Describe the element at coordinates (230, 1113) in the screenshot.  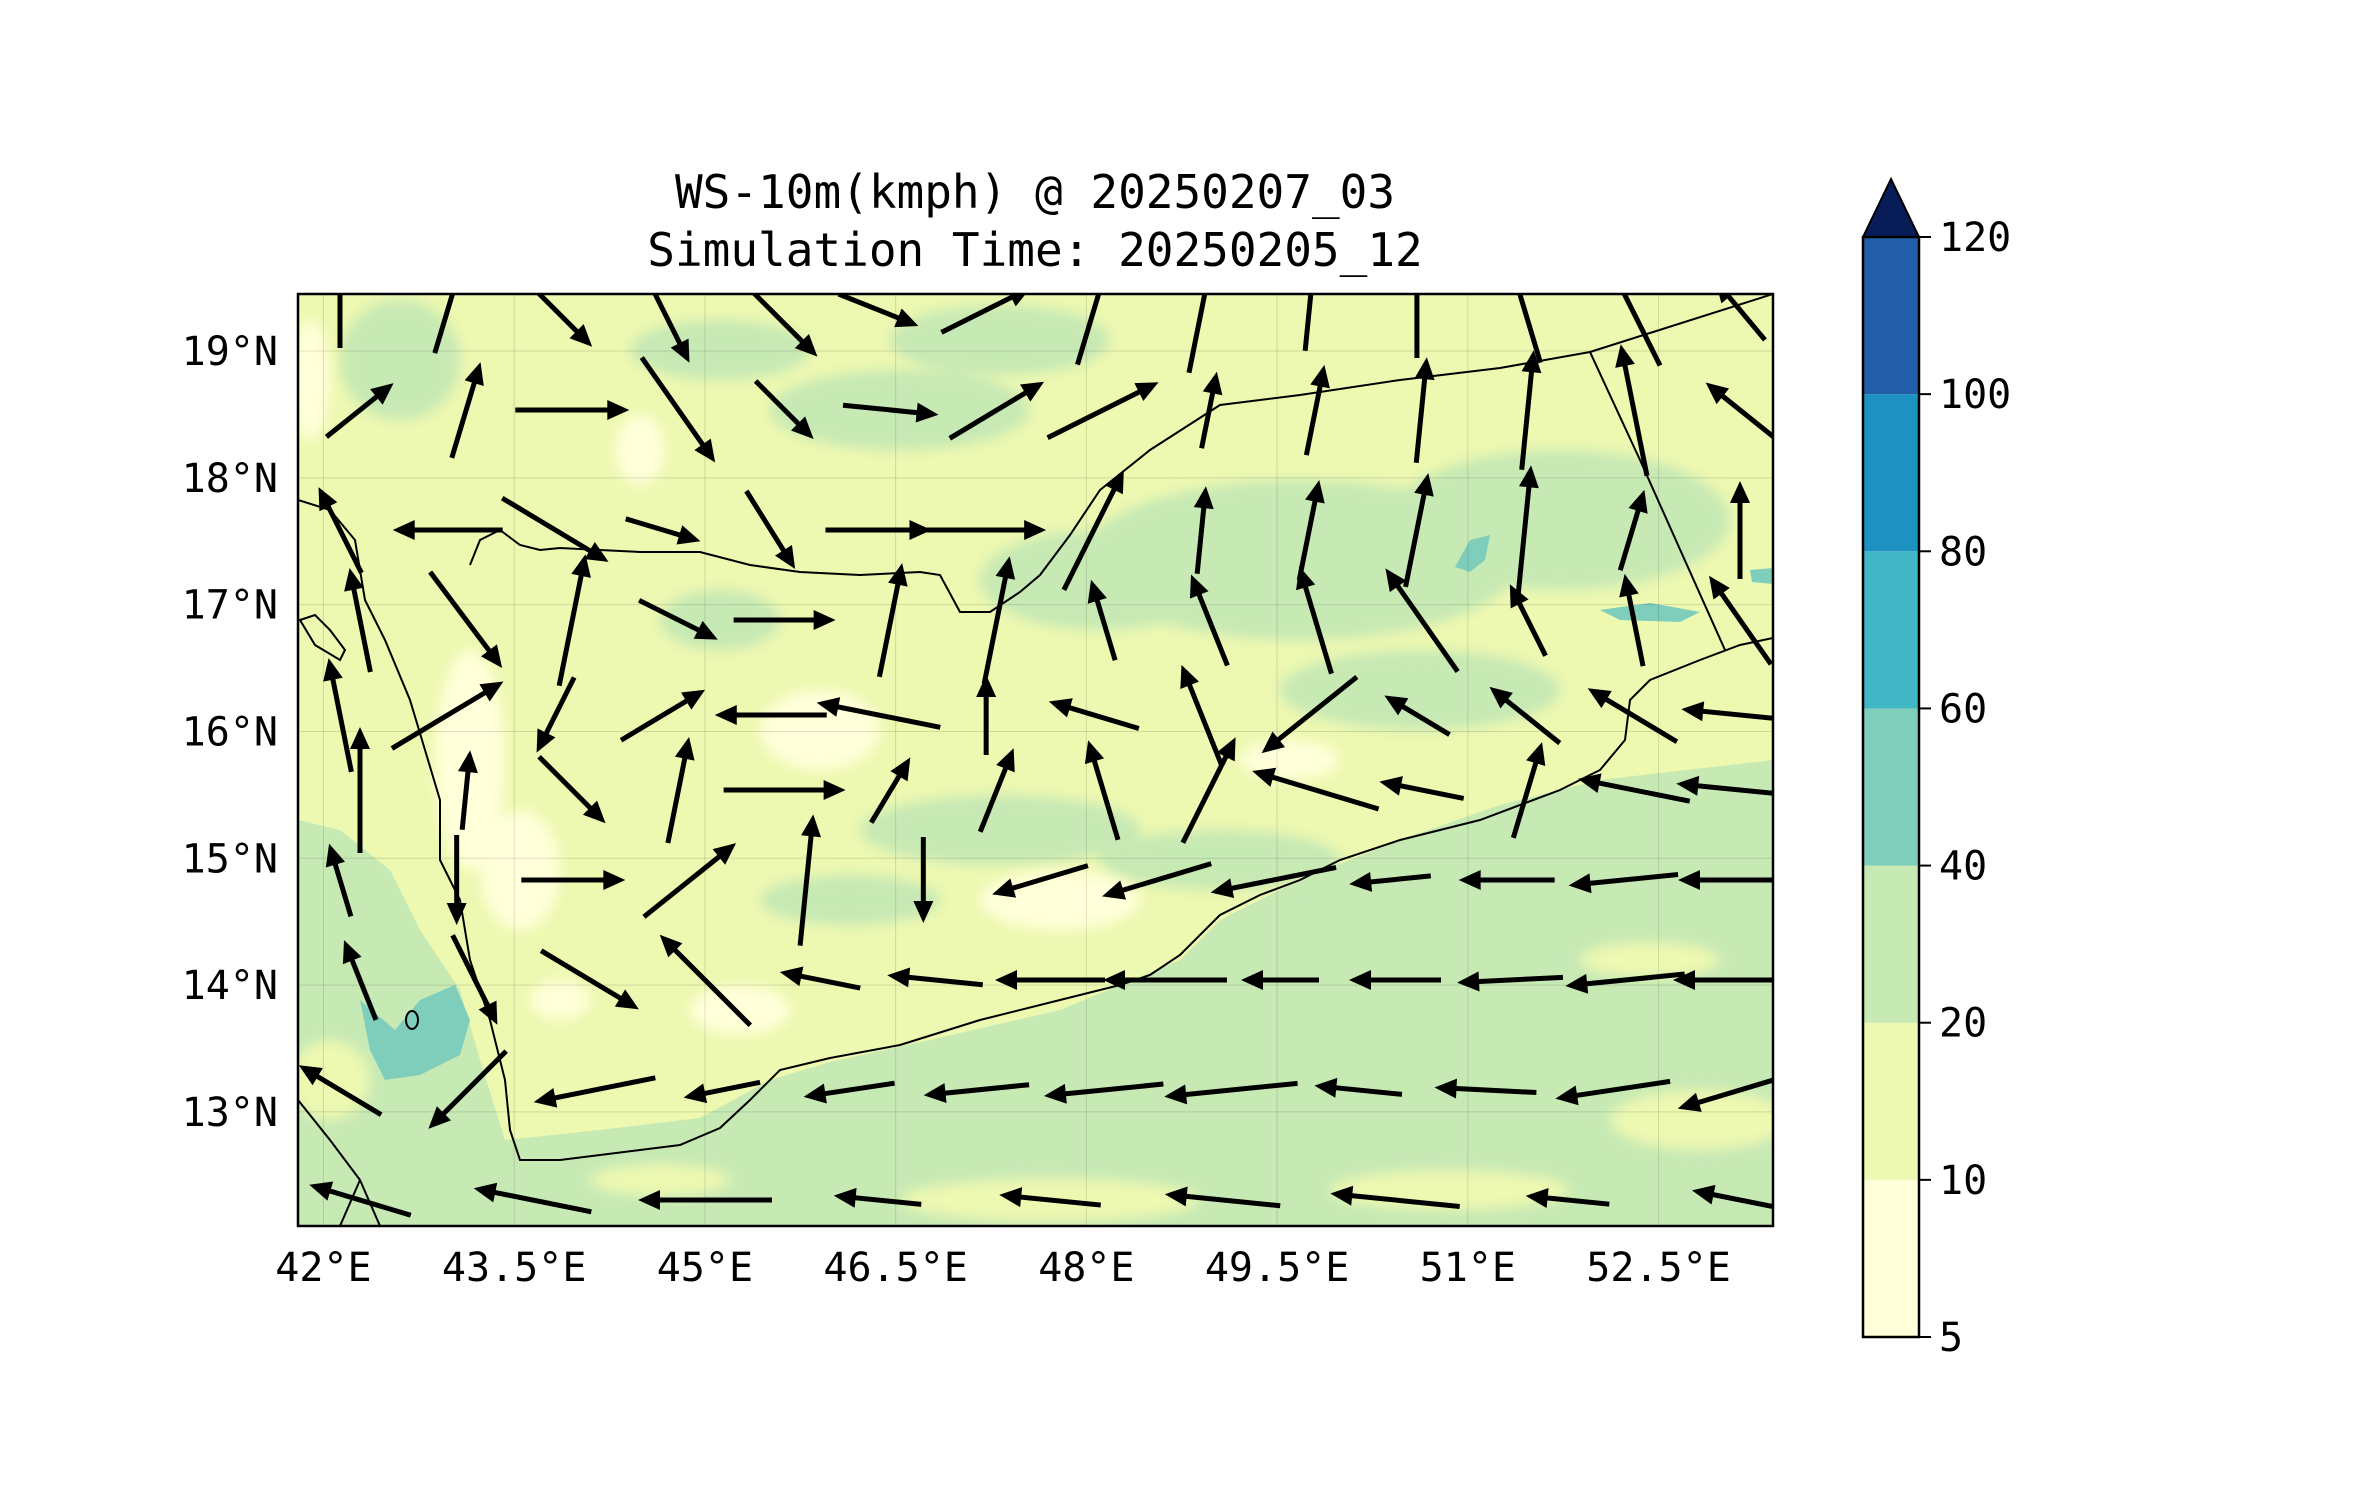
I see `y-tick-label: 13°N` at that location.